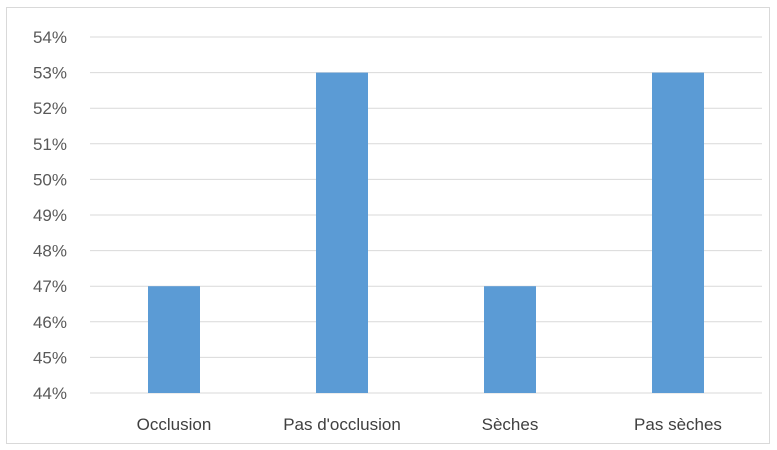  Describe the element at coordinates (429, 424) in the screenshot. I see `x-axis-categories: Occlusion Pas d'occlusion Sèches Pas sèches` at that location.